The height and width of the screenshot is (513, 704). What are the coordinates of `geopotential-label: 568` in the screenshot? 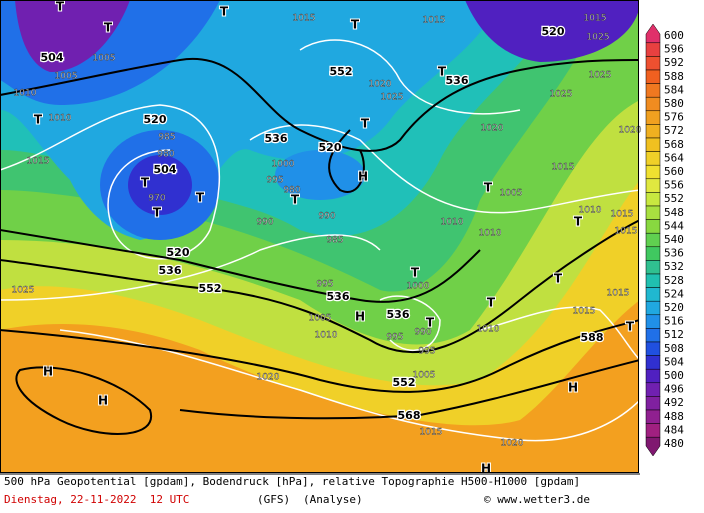 It's located at (409, 415).